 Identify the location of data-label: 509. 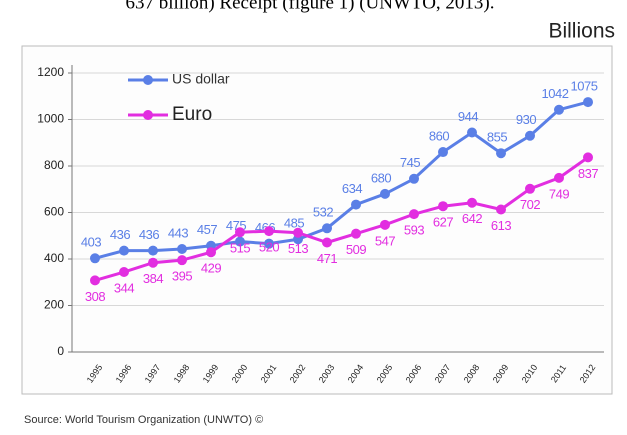
(356, 249).